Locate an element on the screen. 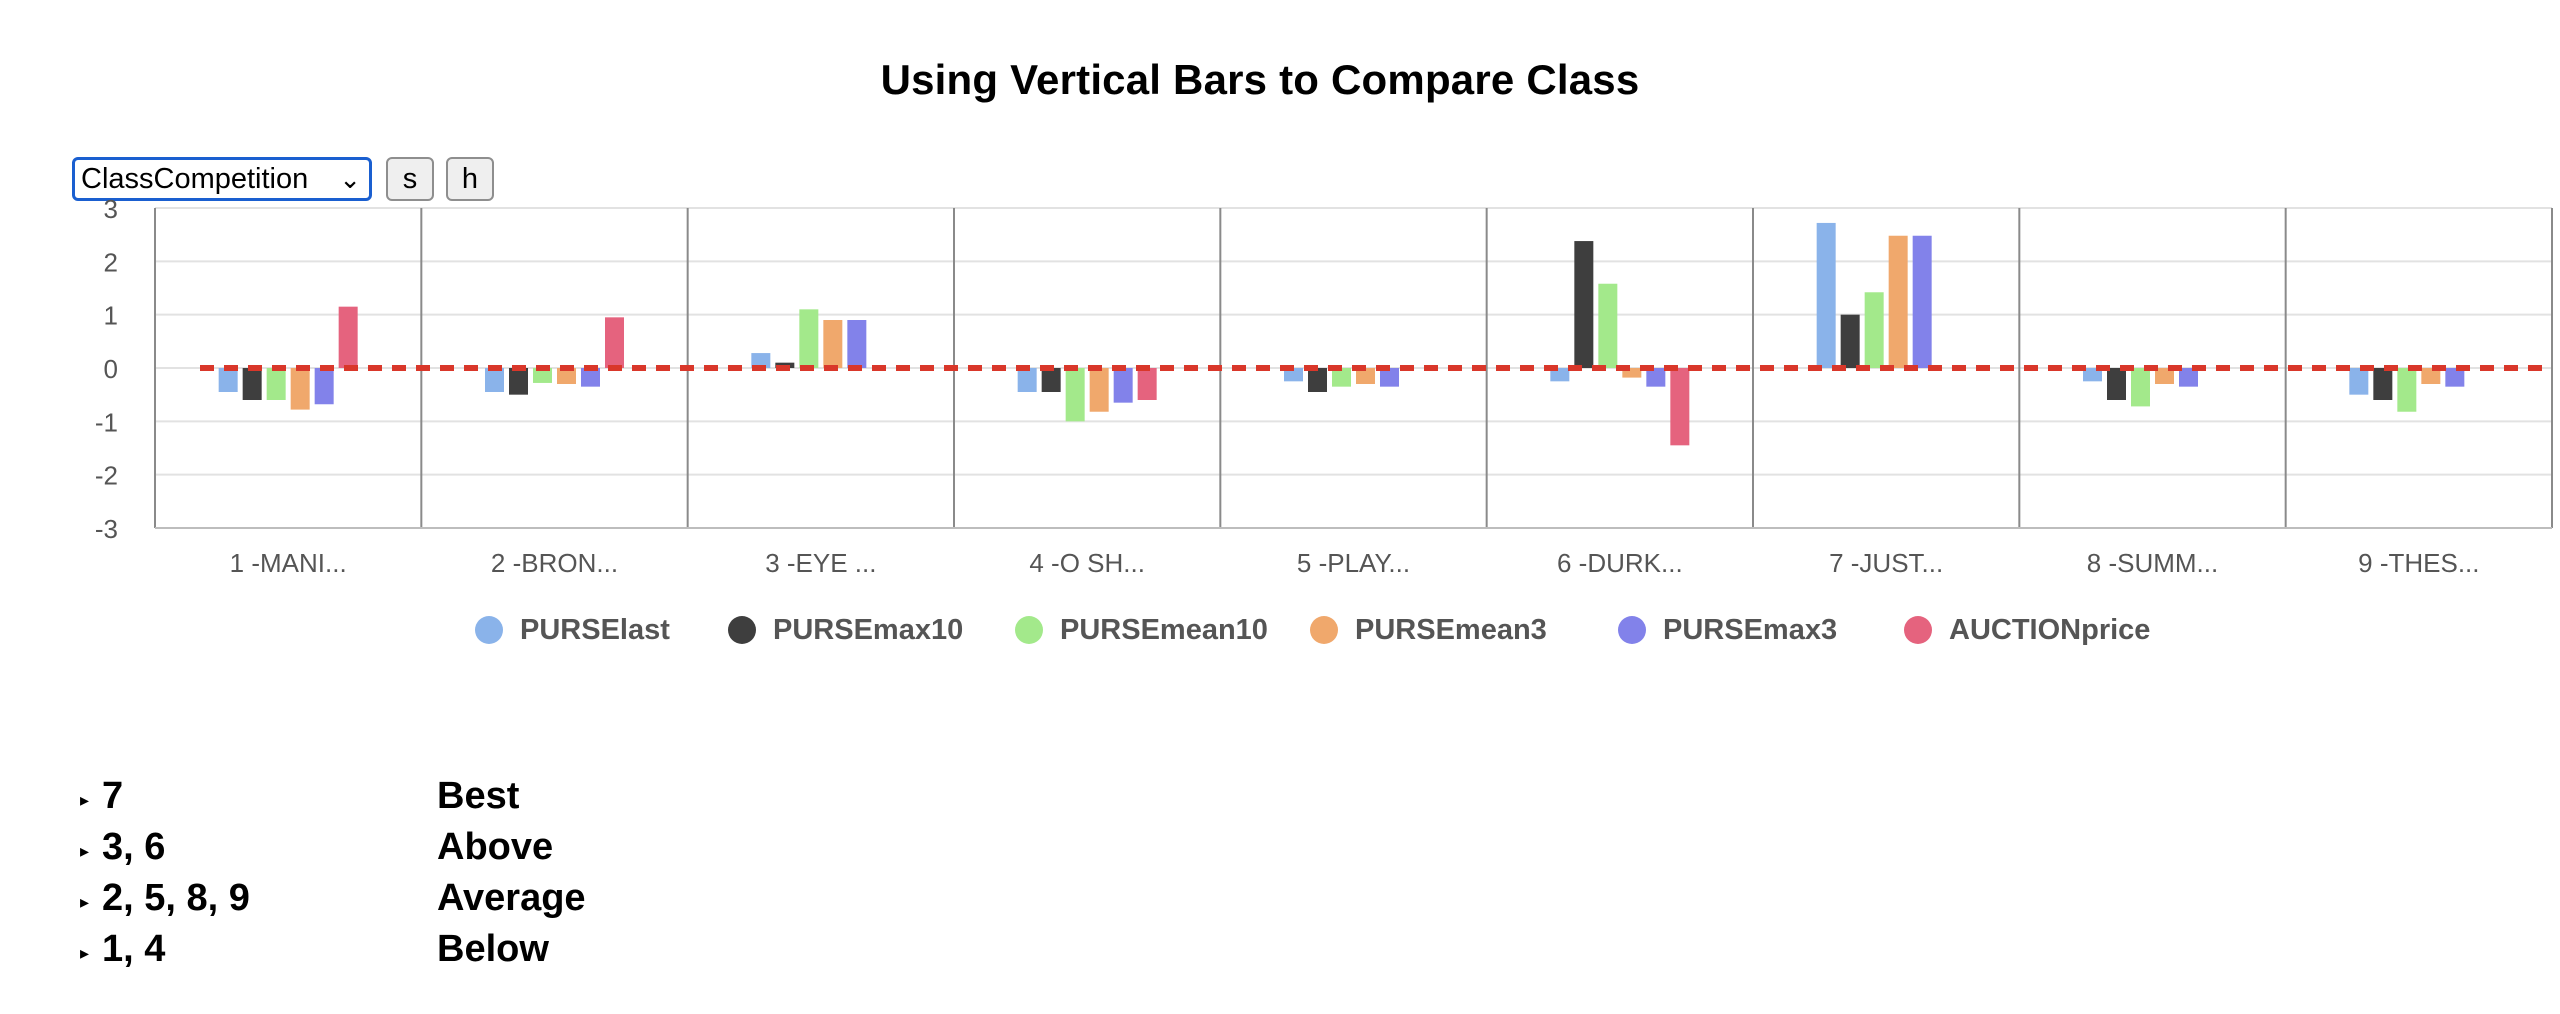 The width and height of the screenshot is (2560, 1014). s-button: s is located at coordinates (410, 179).